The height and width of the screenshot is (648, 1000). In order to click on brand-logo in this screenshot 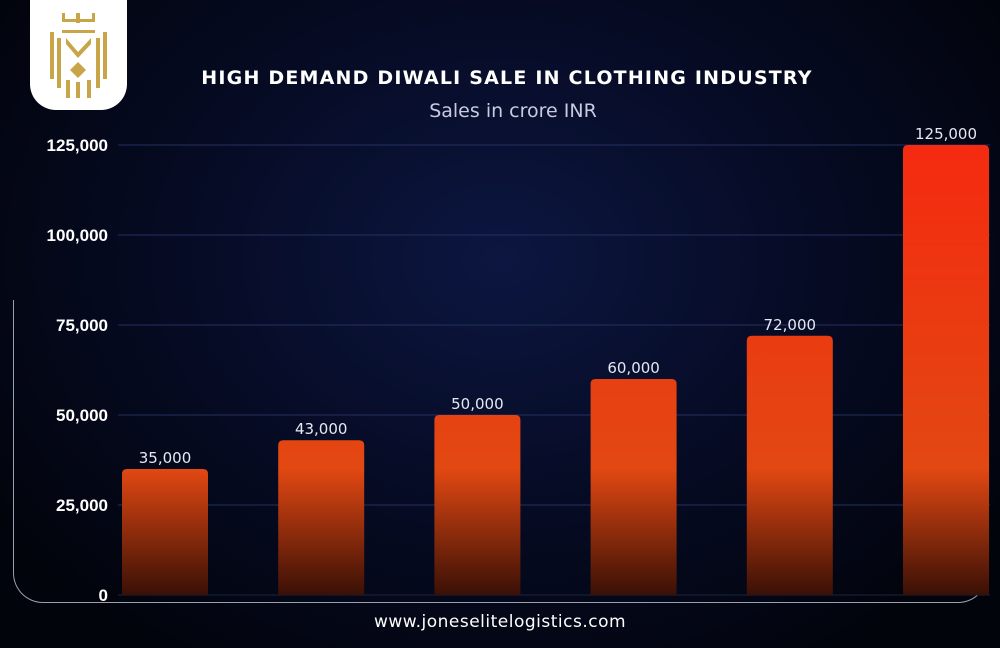, I will do `click(78, 55)`.